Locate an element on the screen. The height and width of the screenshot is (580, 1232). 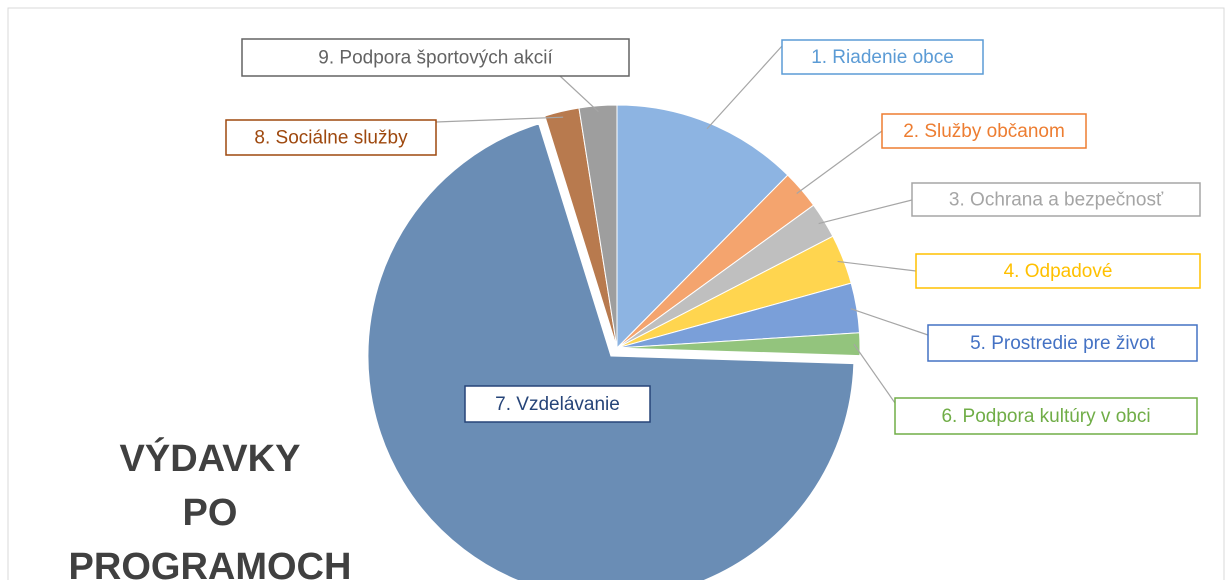
data-label: 8. Sociálne služby is located at coordinates (331, 138).